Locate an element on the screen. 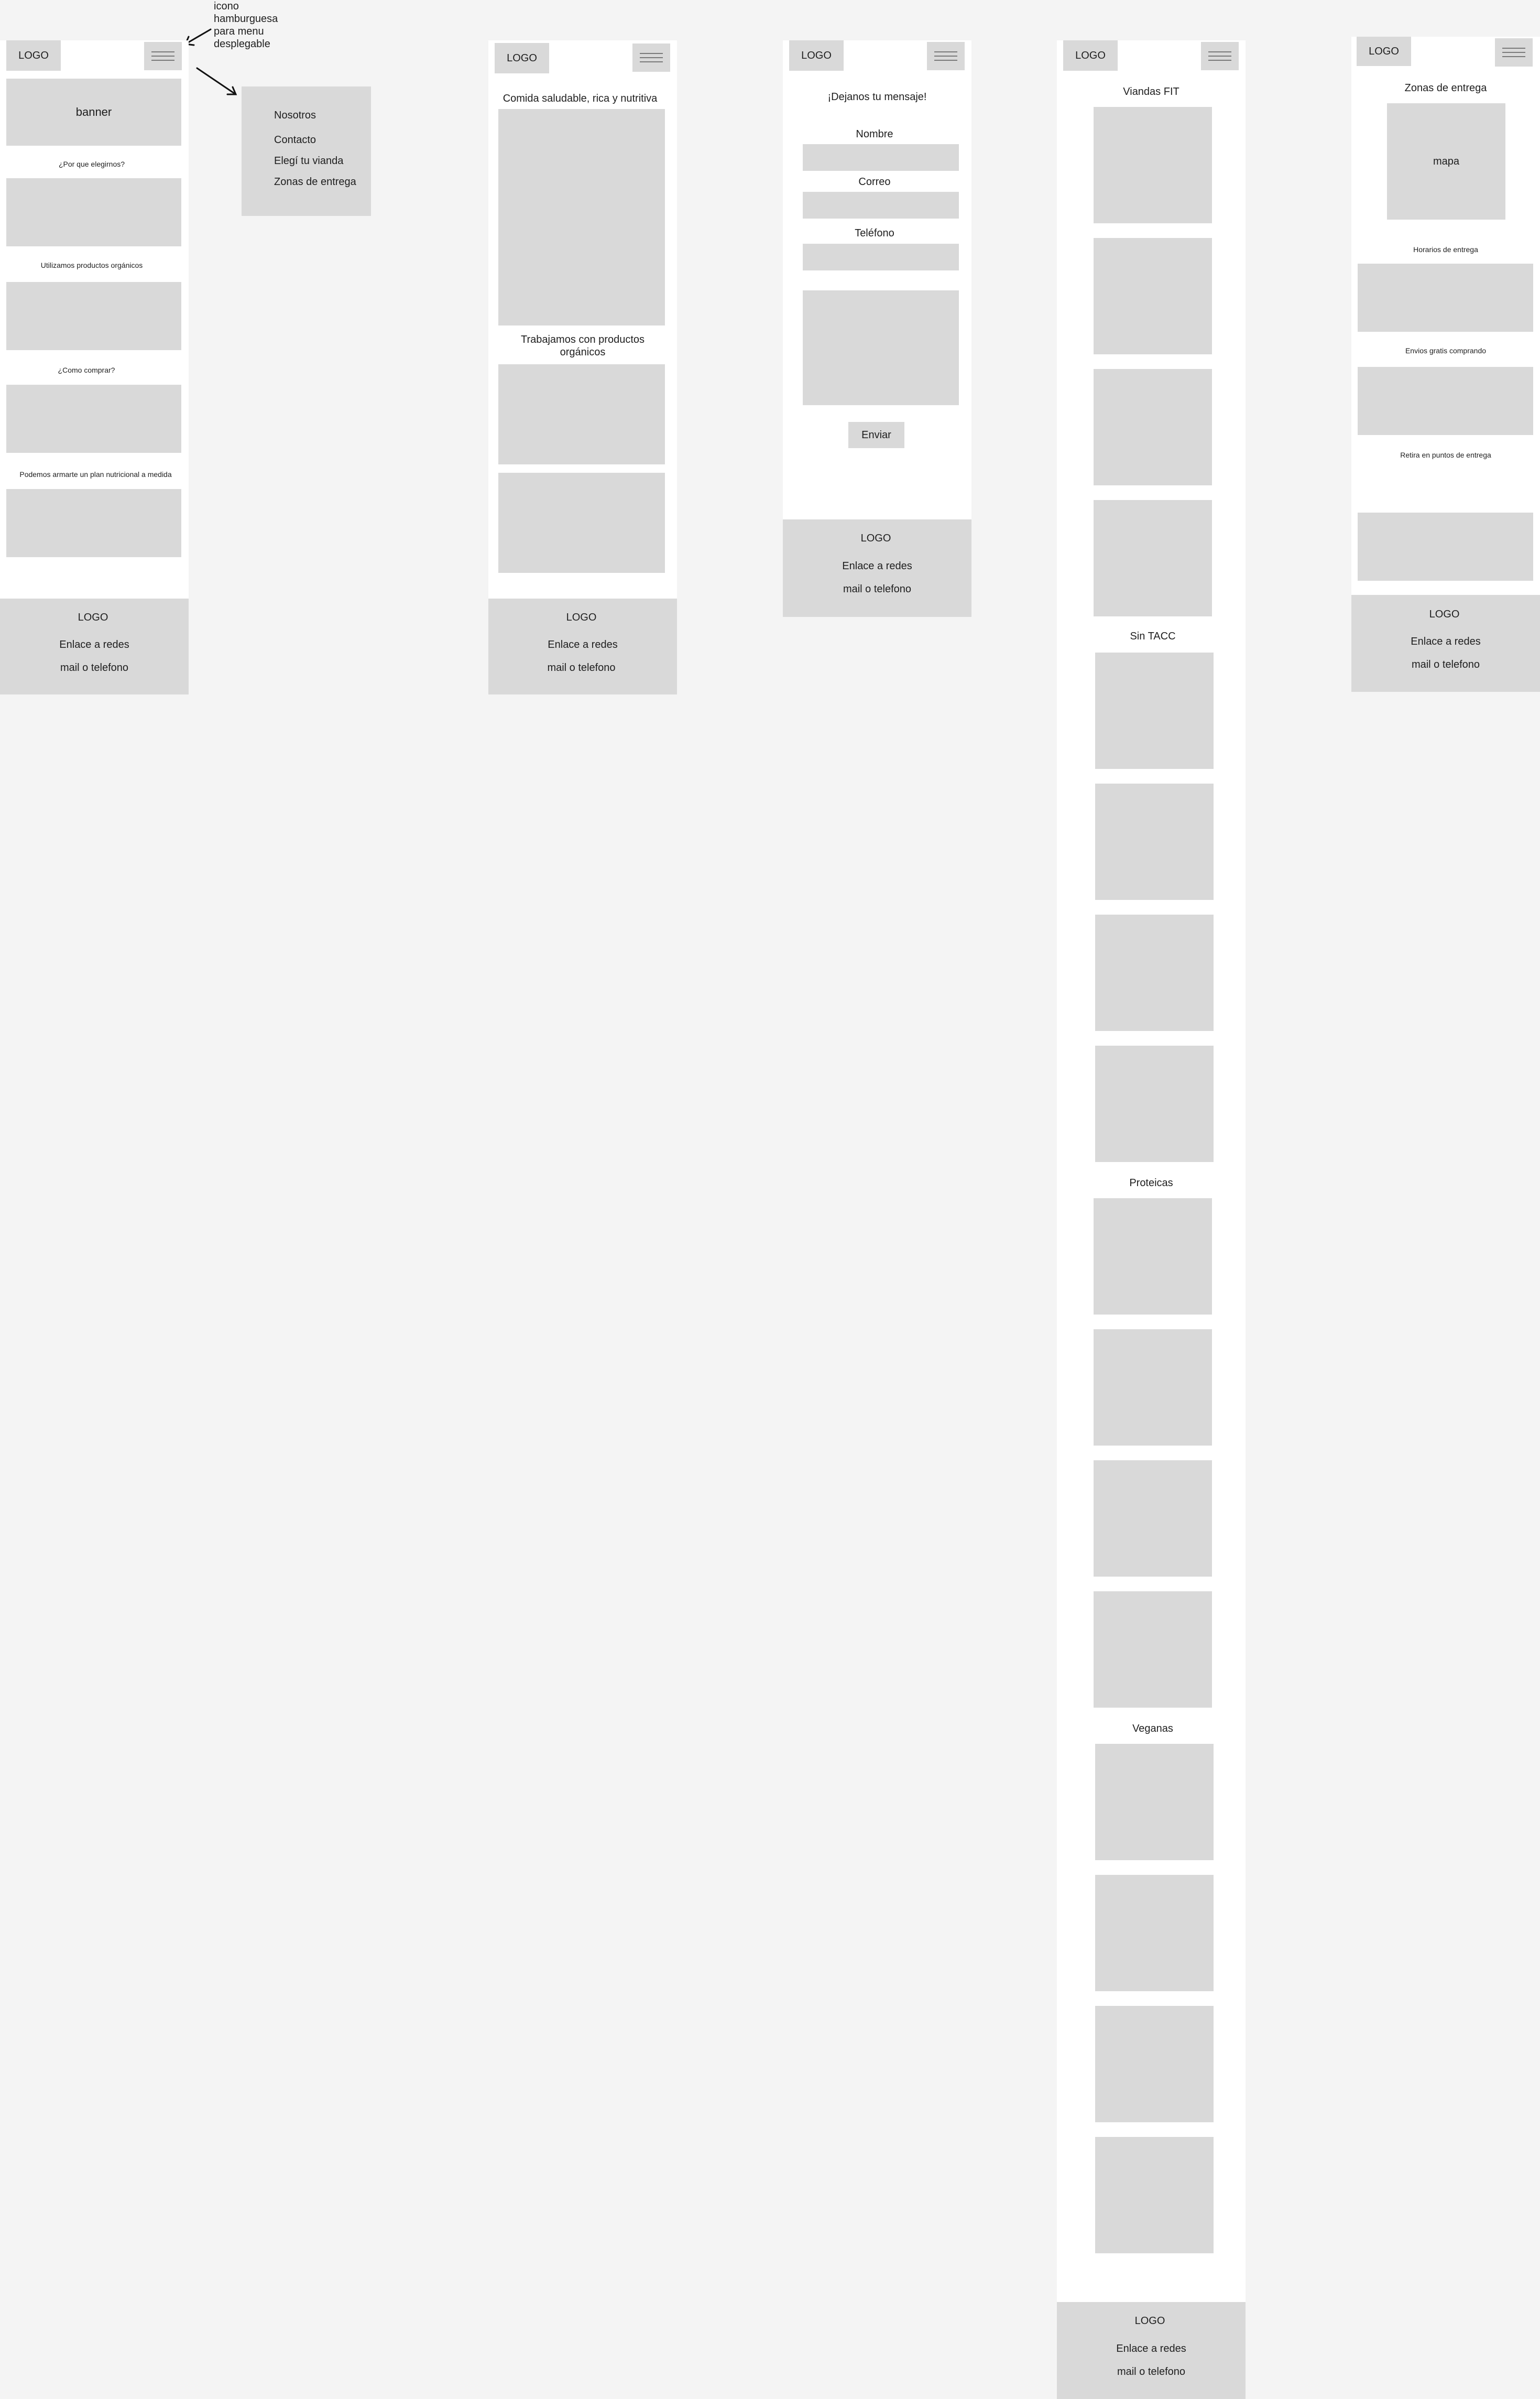 The width and height of the screenshot is (1540, 2399). email-field is located at coordinates (881, 205).